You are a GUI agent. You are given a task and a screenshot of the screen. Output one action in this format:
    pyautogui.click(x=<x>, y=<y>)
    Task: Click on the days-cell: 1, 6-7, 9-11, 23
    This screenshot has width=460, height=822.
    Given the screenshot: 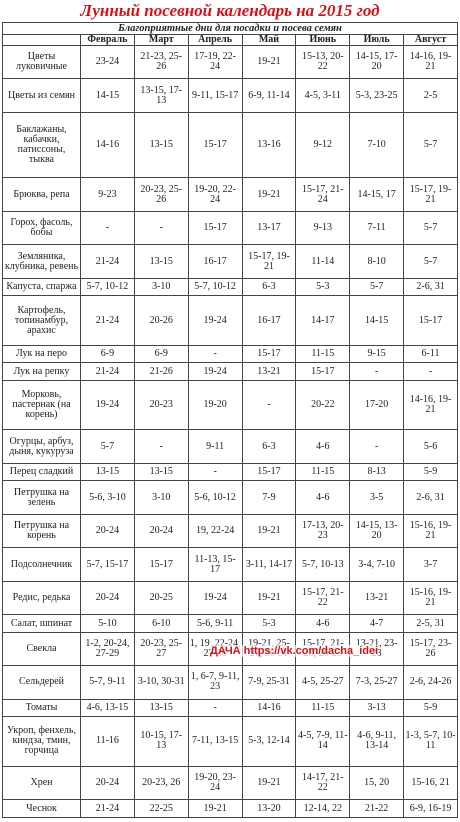 What is the action you would take?
    pyautogui.click(x=215, y=682)
    